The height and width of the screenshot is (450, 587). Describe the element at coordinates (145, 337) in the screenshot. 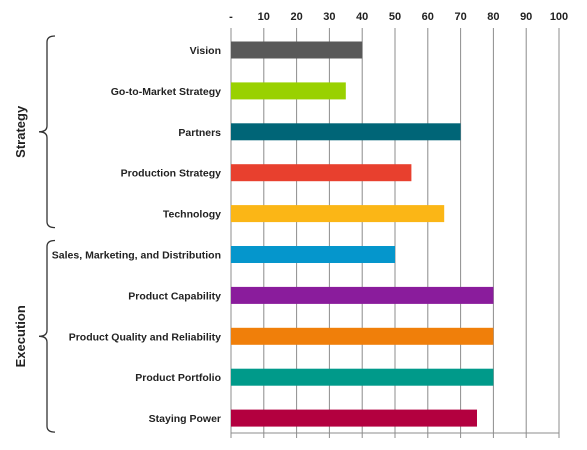

I see `category-label: Product Quality and Reliability` at that location.